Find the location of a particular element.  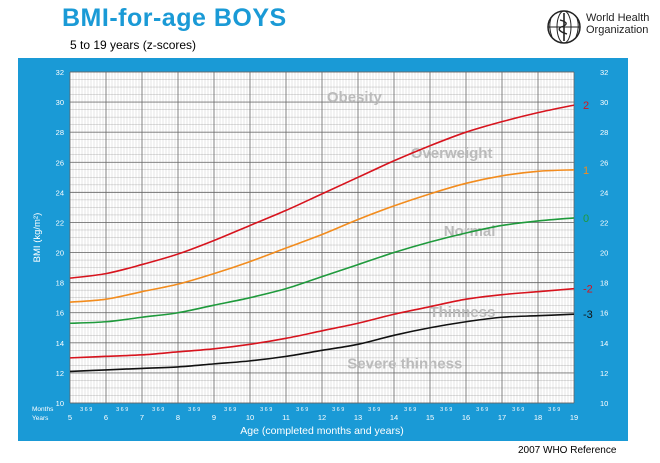

x-tick-label: 19 is located at coordinates (574, 417).